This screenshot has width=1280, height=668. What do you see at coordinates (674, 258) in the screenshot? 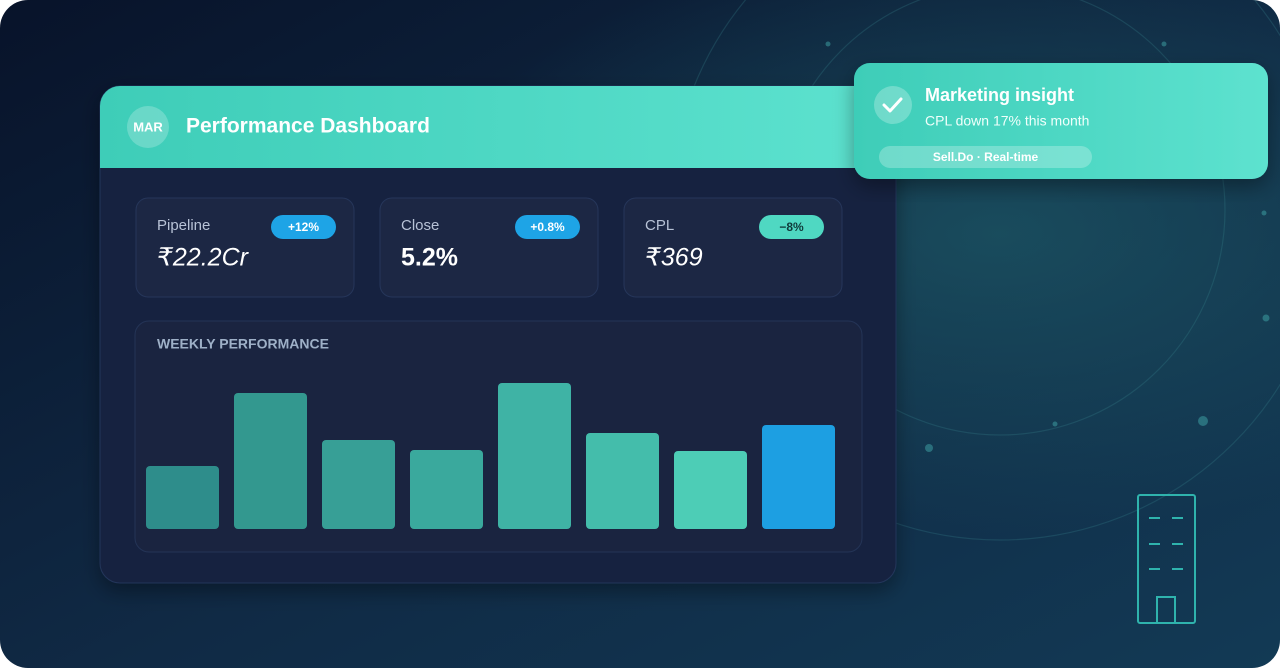
I see `kpi-value: ₹369` at bounding box center [674, 258].